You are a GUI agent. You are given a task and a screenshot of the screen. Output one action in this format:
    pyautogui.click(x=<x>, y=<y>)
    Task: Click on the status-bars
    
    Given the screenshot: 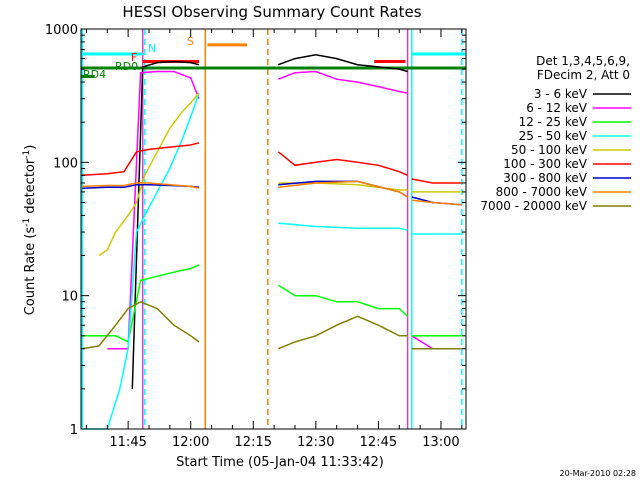 What is the action you would take?
    pyautogui.click(x=273, y=61)
    